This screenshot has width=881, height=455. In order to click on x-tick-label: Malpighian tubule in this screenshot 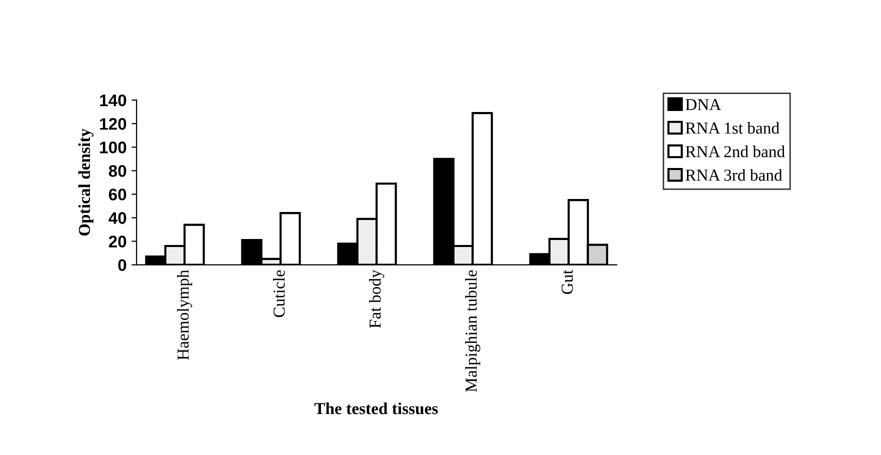, I will do `click(472, 331)`.